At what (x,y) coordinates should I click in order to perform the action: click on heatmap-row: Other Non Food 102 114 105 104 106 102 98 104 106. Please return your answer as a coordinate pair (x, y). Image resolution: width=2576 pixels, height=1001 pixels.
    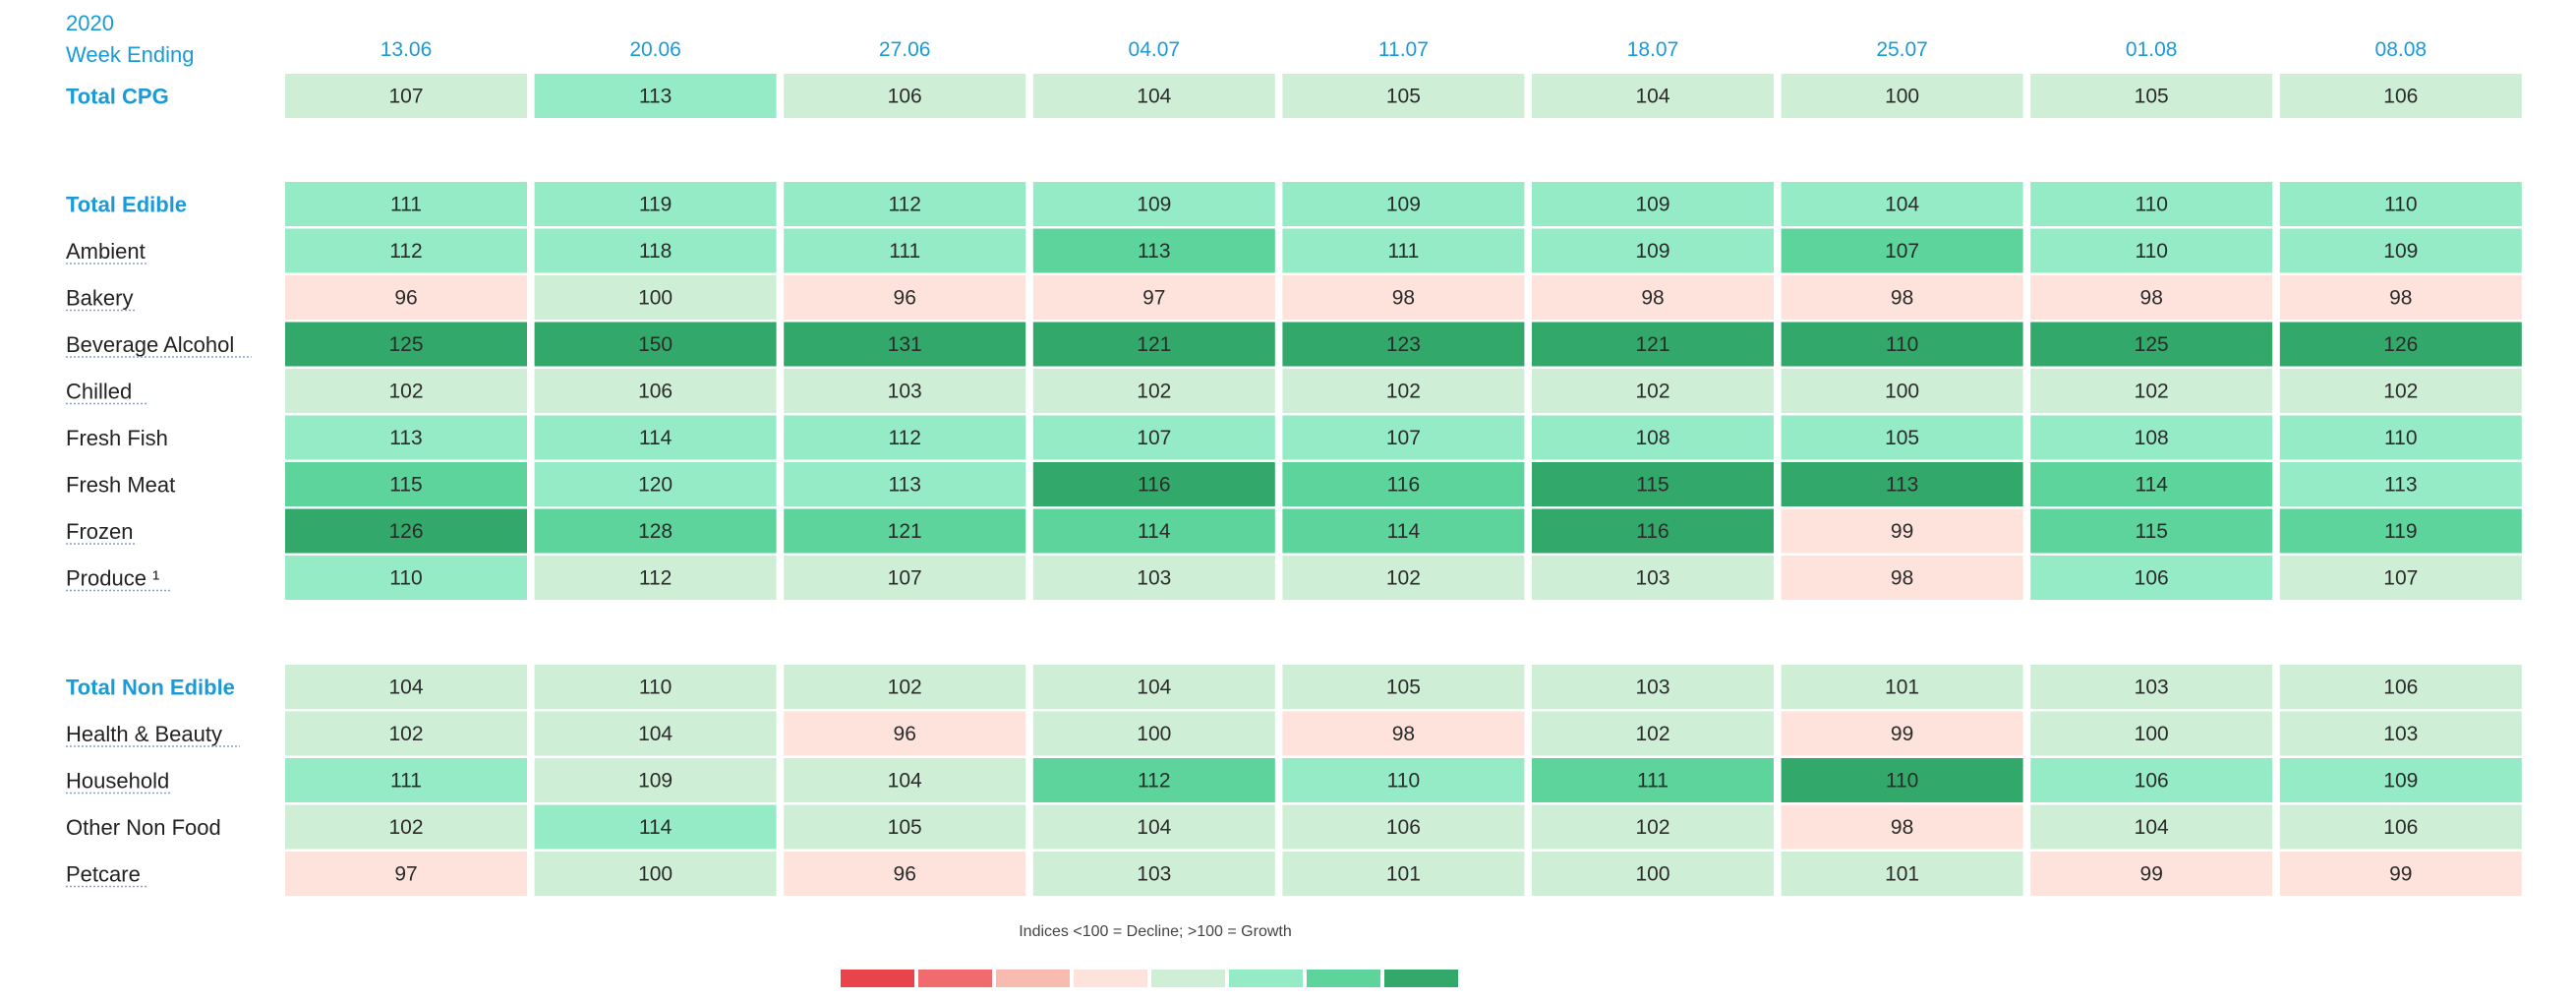
    Looking at the image, I should click on (1294, 827).